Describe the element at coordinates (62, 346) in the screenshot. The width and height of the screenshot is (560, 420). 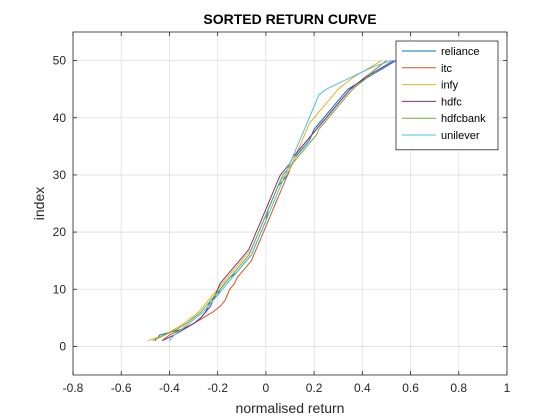
I see `y-tick-label: 0` at that location.